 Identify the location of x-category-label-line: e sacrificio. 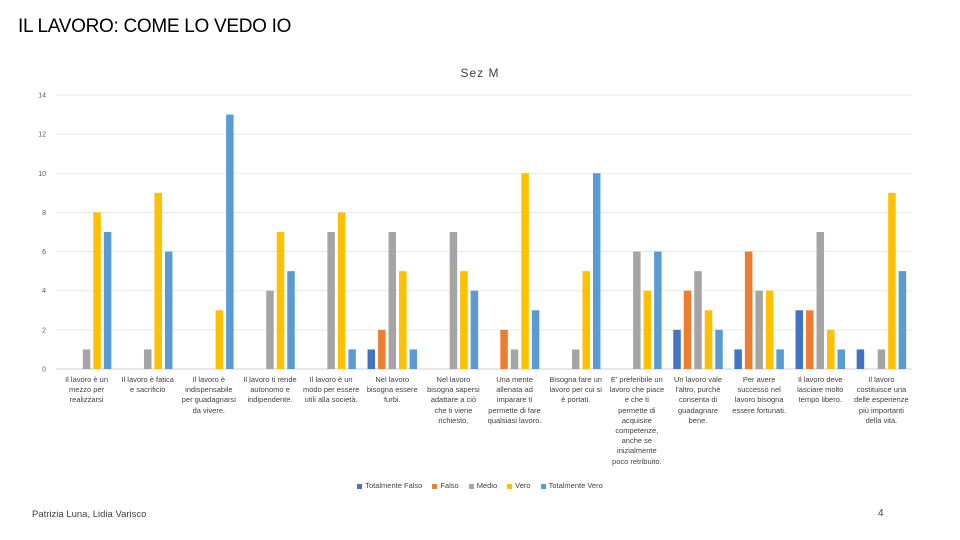
(147, 390).